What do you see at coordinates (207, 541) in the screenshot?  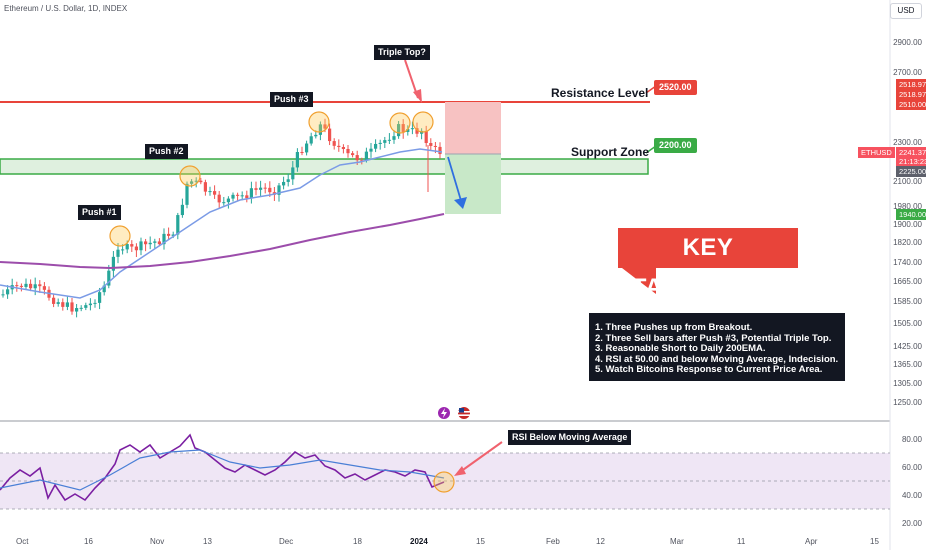 I see `time-tick: 13` at bounding box center [207, 541].